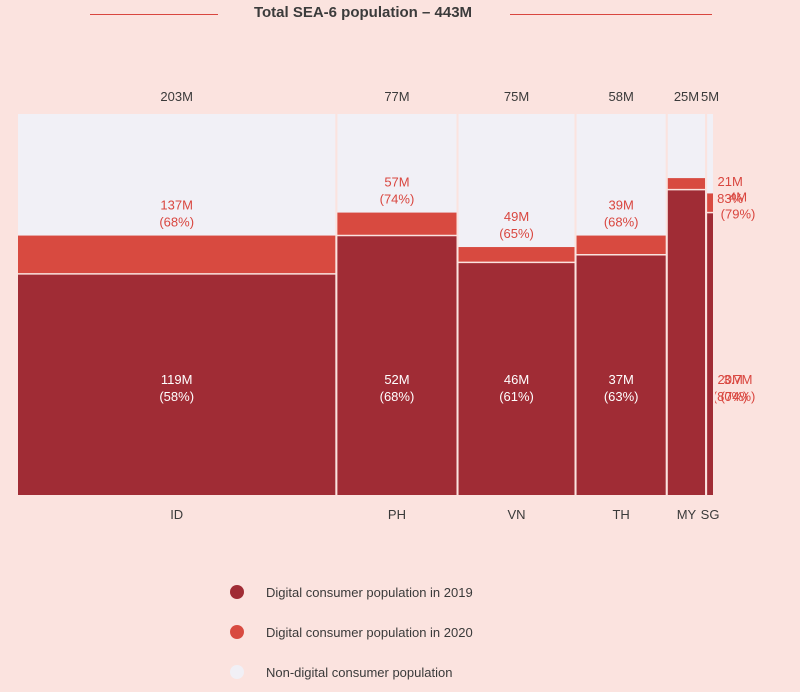 This screenshot has width=800, height=692. I want to click on percent-2020-id: (68%), so click(176, 222).